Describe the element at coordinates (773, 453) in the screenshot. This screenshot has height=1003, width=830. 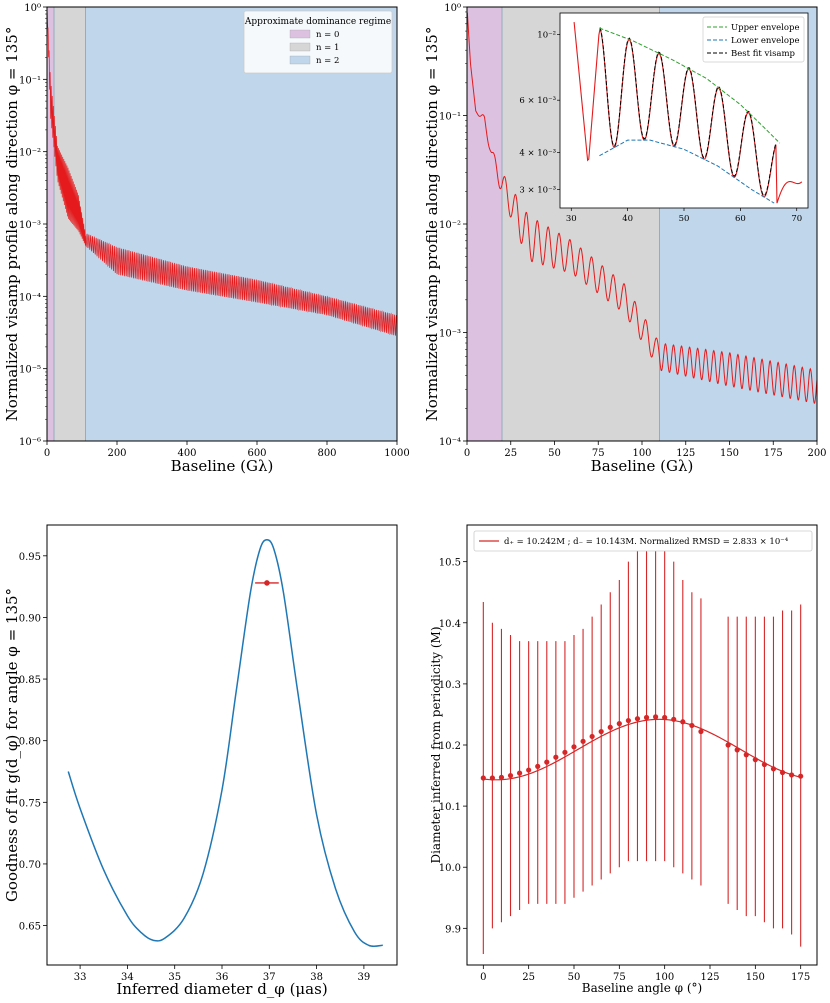
I see `x-tick-label: 175` at that location.